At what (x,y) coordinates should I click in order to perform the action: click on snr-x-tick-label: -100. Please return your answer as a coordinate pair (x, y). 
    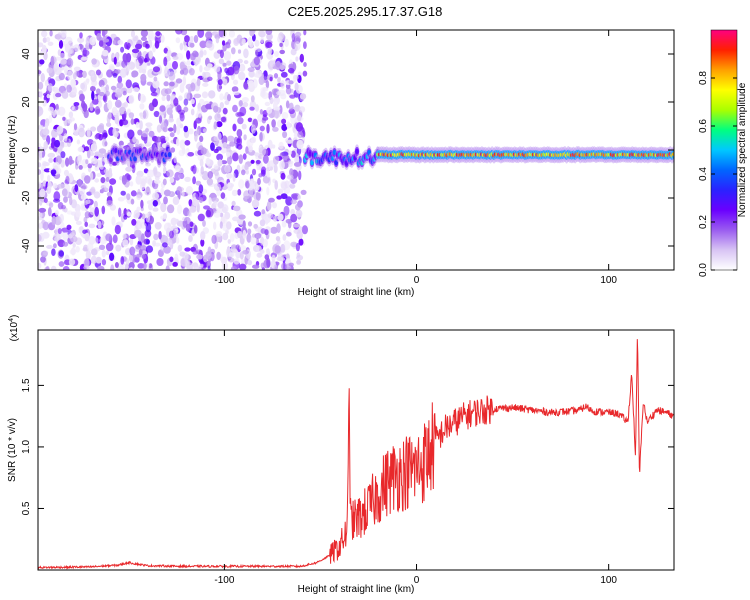
    Looking at the image, I should click on (224, 580).